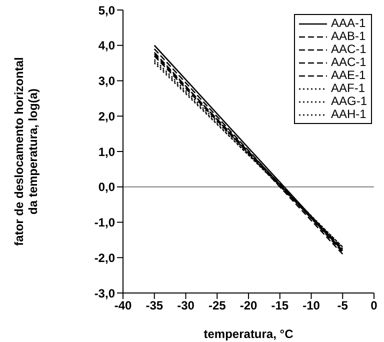  Describe the element at coordinates (105, 223) in the screenshot. I see `y-tick-label: -1,0` at that location.